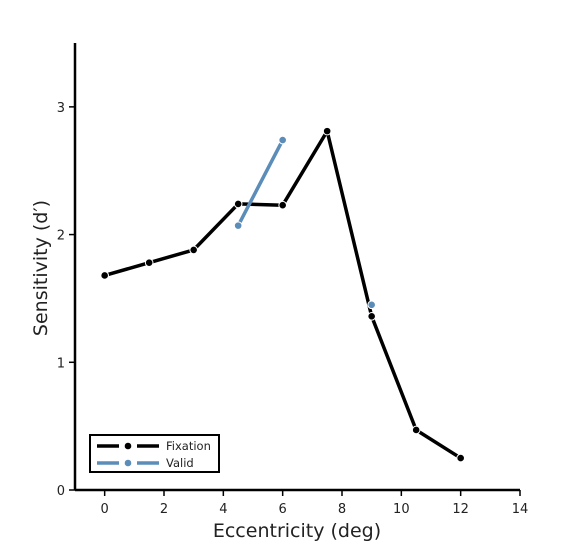 This screenshot has width=575, height=553. What do you see at coordinates (164, 509) in the screenshot?
I see `x-tick-label: 2` at bounding box center [164, 509].